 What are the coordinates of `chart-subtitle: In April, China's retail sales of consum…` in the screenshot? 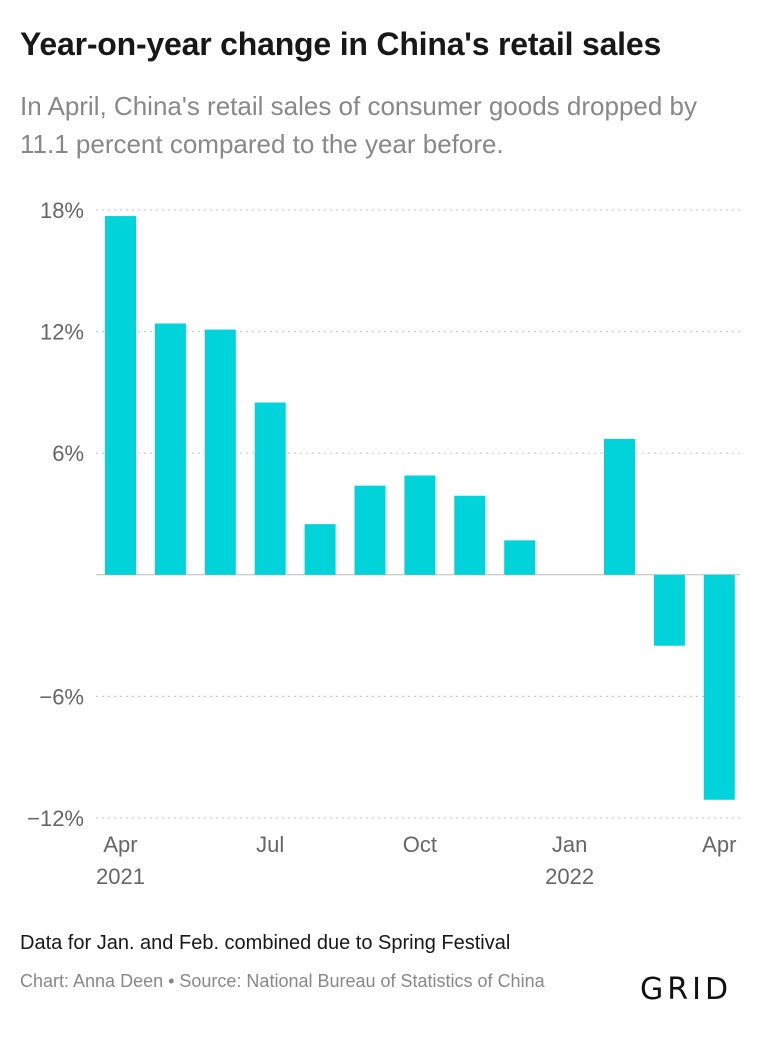 It's located at (359, 125).